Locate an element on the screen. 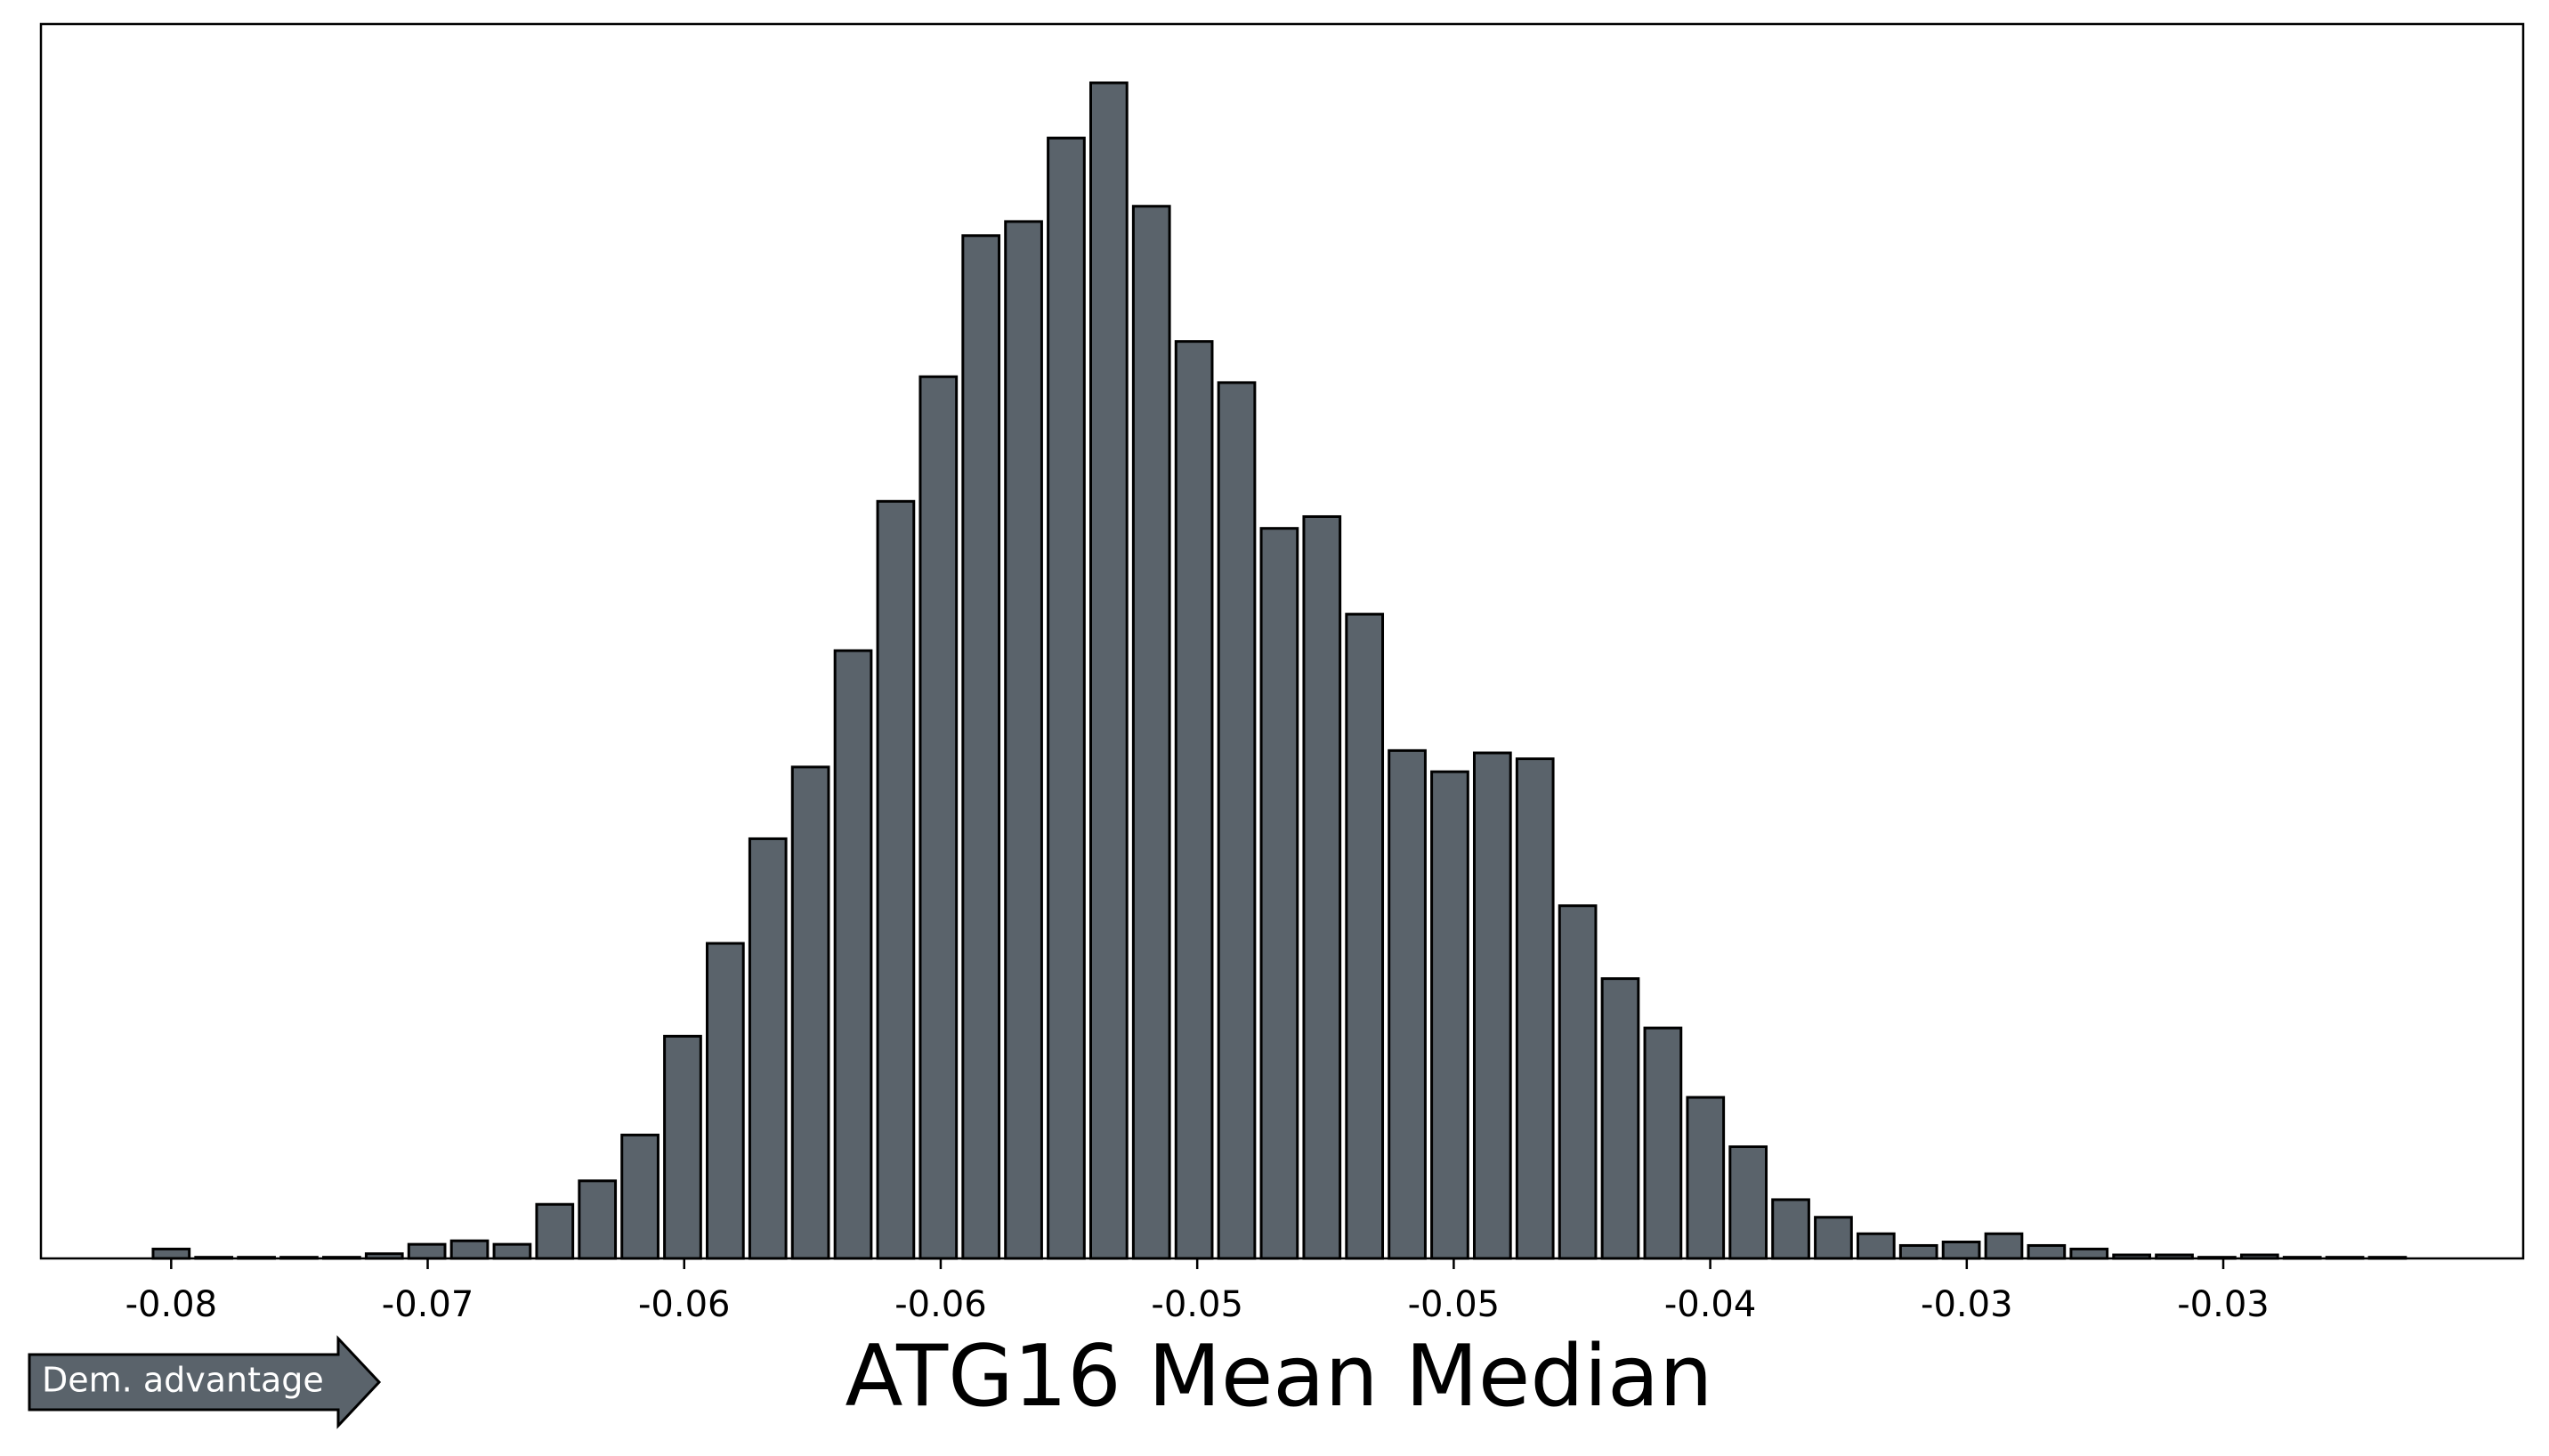 This screenshot has width=2549, height=1456. x-tick-label: -0.04 is located at coordinates (1711, 1304).